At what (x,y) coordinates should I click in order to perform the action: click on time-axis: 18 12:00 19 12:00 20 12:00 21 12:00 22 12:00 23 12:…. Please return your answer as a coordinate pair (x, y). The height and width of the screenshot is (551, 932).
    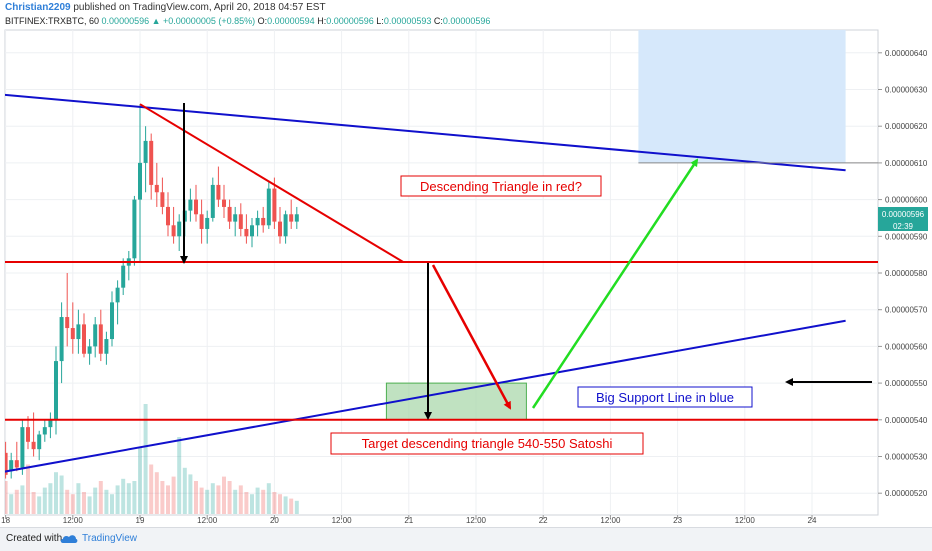
    Looking at the image, I should click on (409, 520).